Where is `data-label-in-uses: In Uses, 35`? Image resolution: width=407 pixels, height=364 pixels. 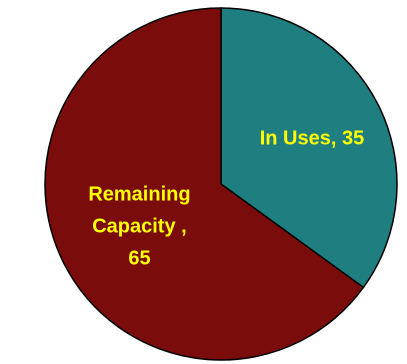 data-label-in-uses: In Uses, 35 is located at coordinates (312, 139).